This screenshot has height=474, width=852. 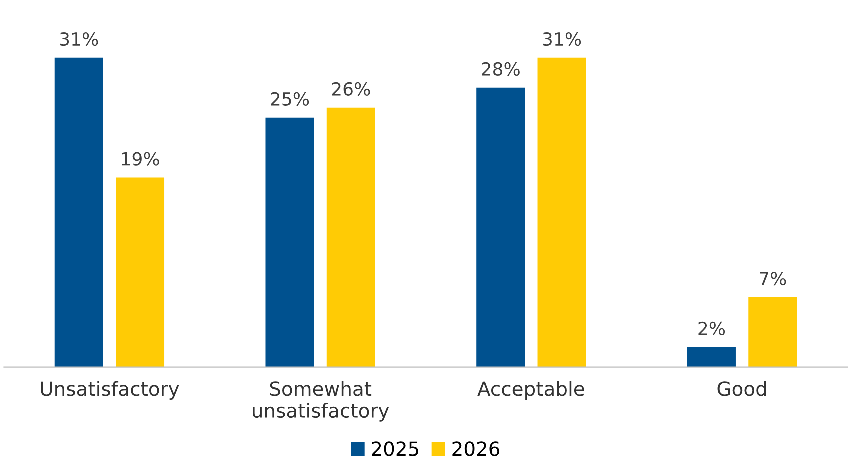 I want to click on data-label: 28%, so click(x=501, y=69).